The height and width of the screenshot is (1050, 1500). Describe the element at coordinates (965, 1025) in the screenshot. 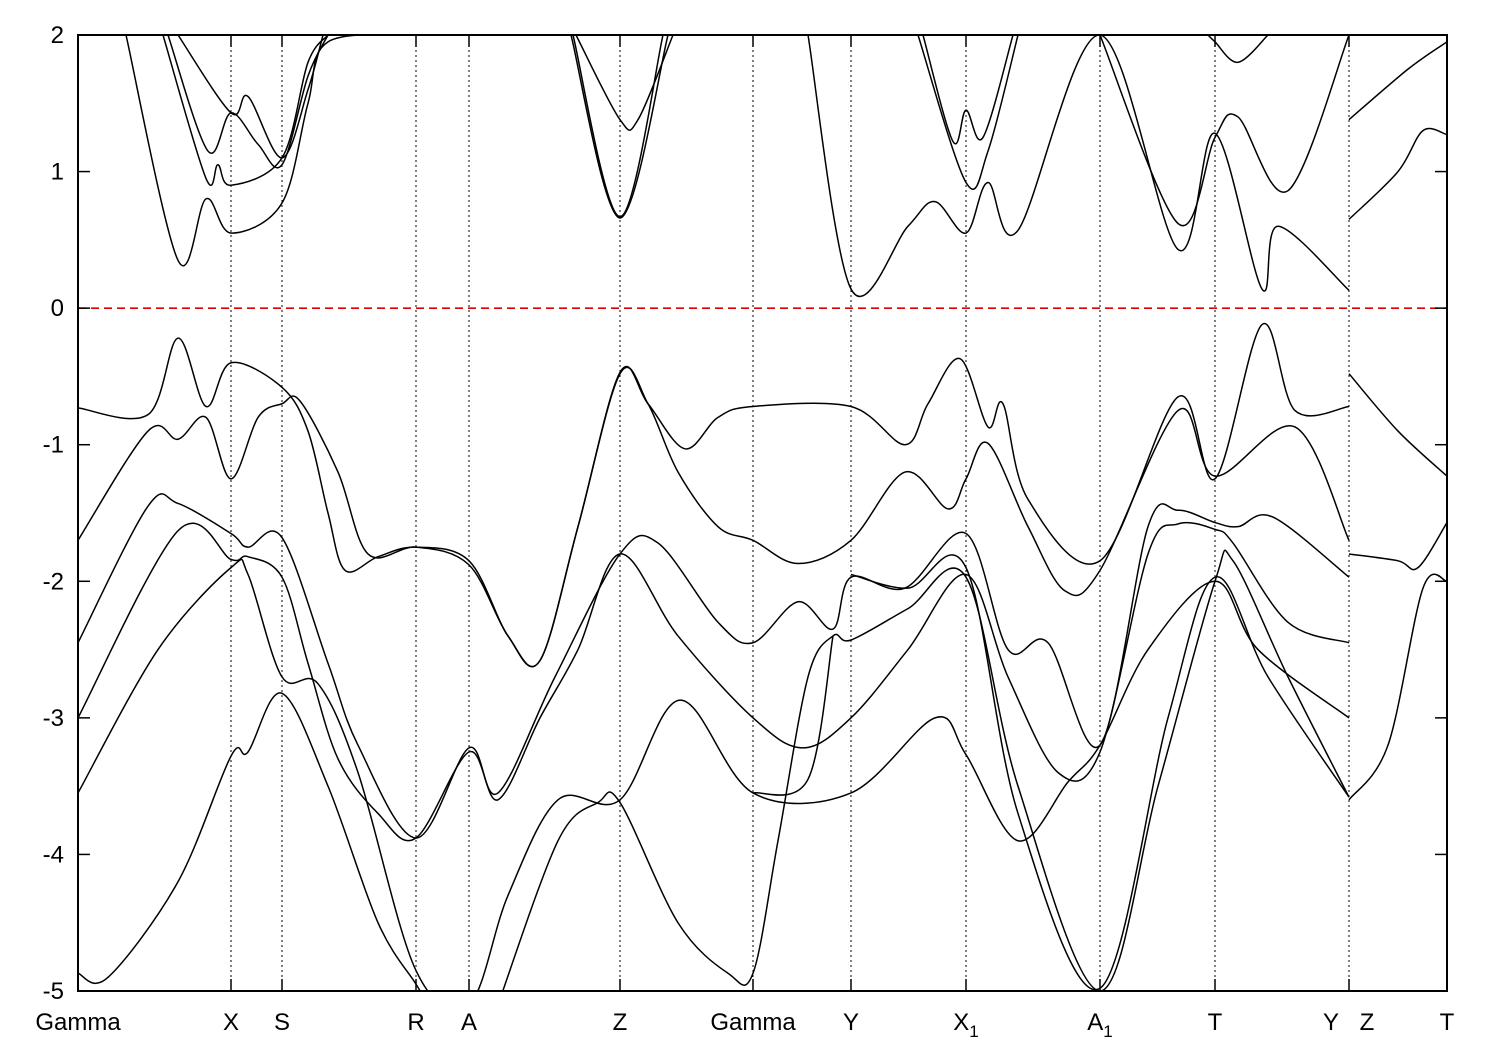

I see `kpoint-label: X1` at that location.